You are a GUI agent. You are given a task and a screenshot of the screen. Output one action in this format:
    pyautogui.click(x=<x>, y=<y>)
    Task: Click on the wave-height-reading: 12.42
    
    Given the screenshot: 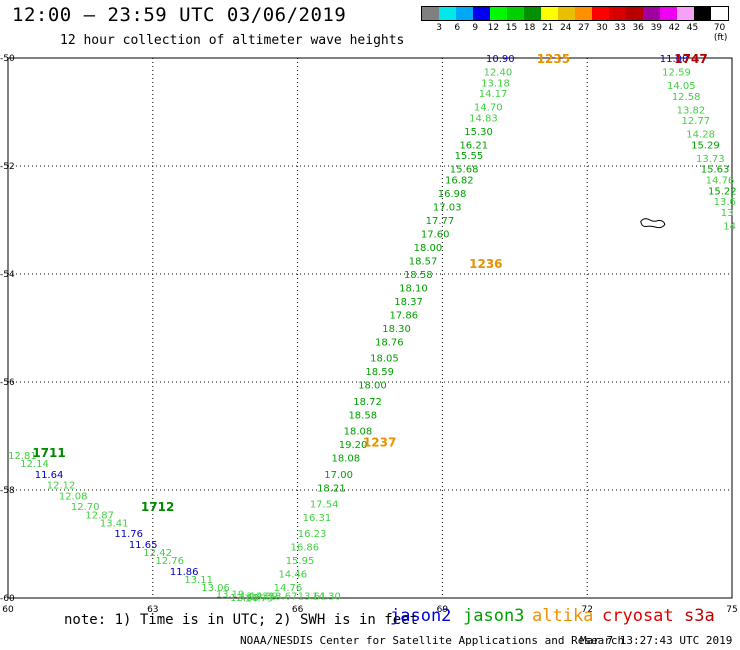 What is the action you would take?
    pyautogui.click(x=157, y=553)
    